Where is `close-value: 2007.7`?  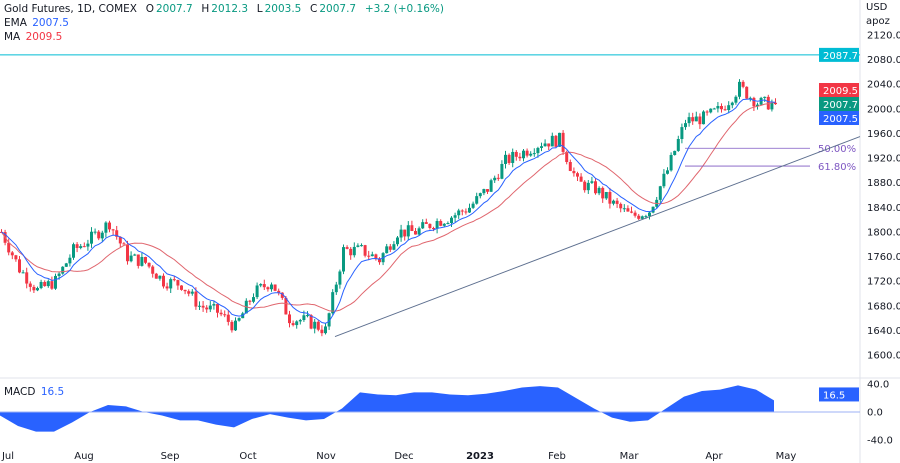
close-value: 2007.7 is located at coordinates (338, 9).